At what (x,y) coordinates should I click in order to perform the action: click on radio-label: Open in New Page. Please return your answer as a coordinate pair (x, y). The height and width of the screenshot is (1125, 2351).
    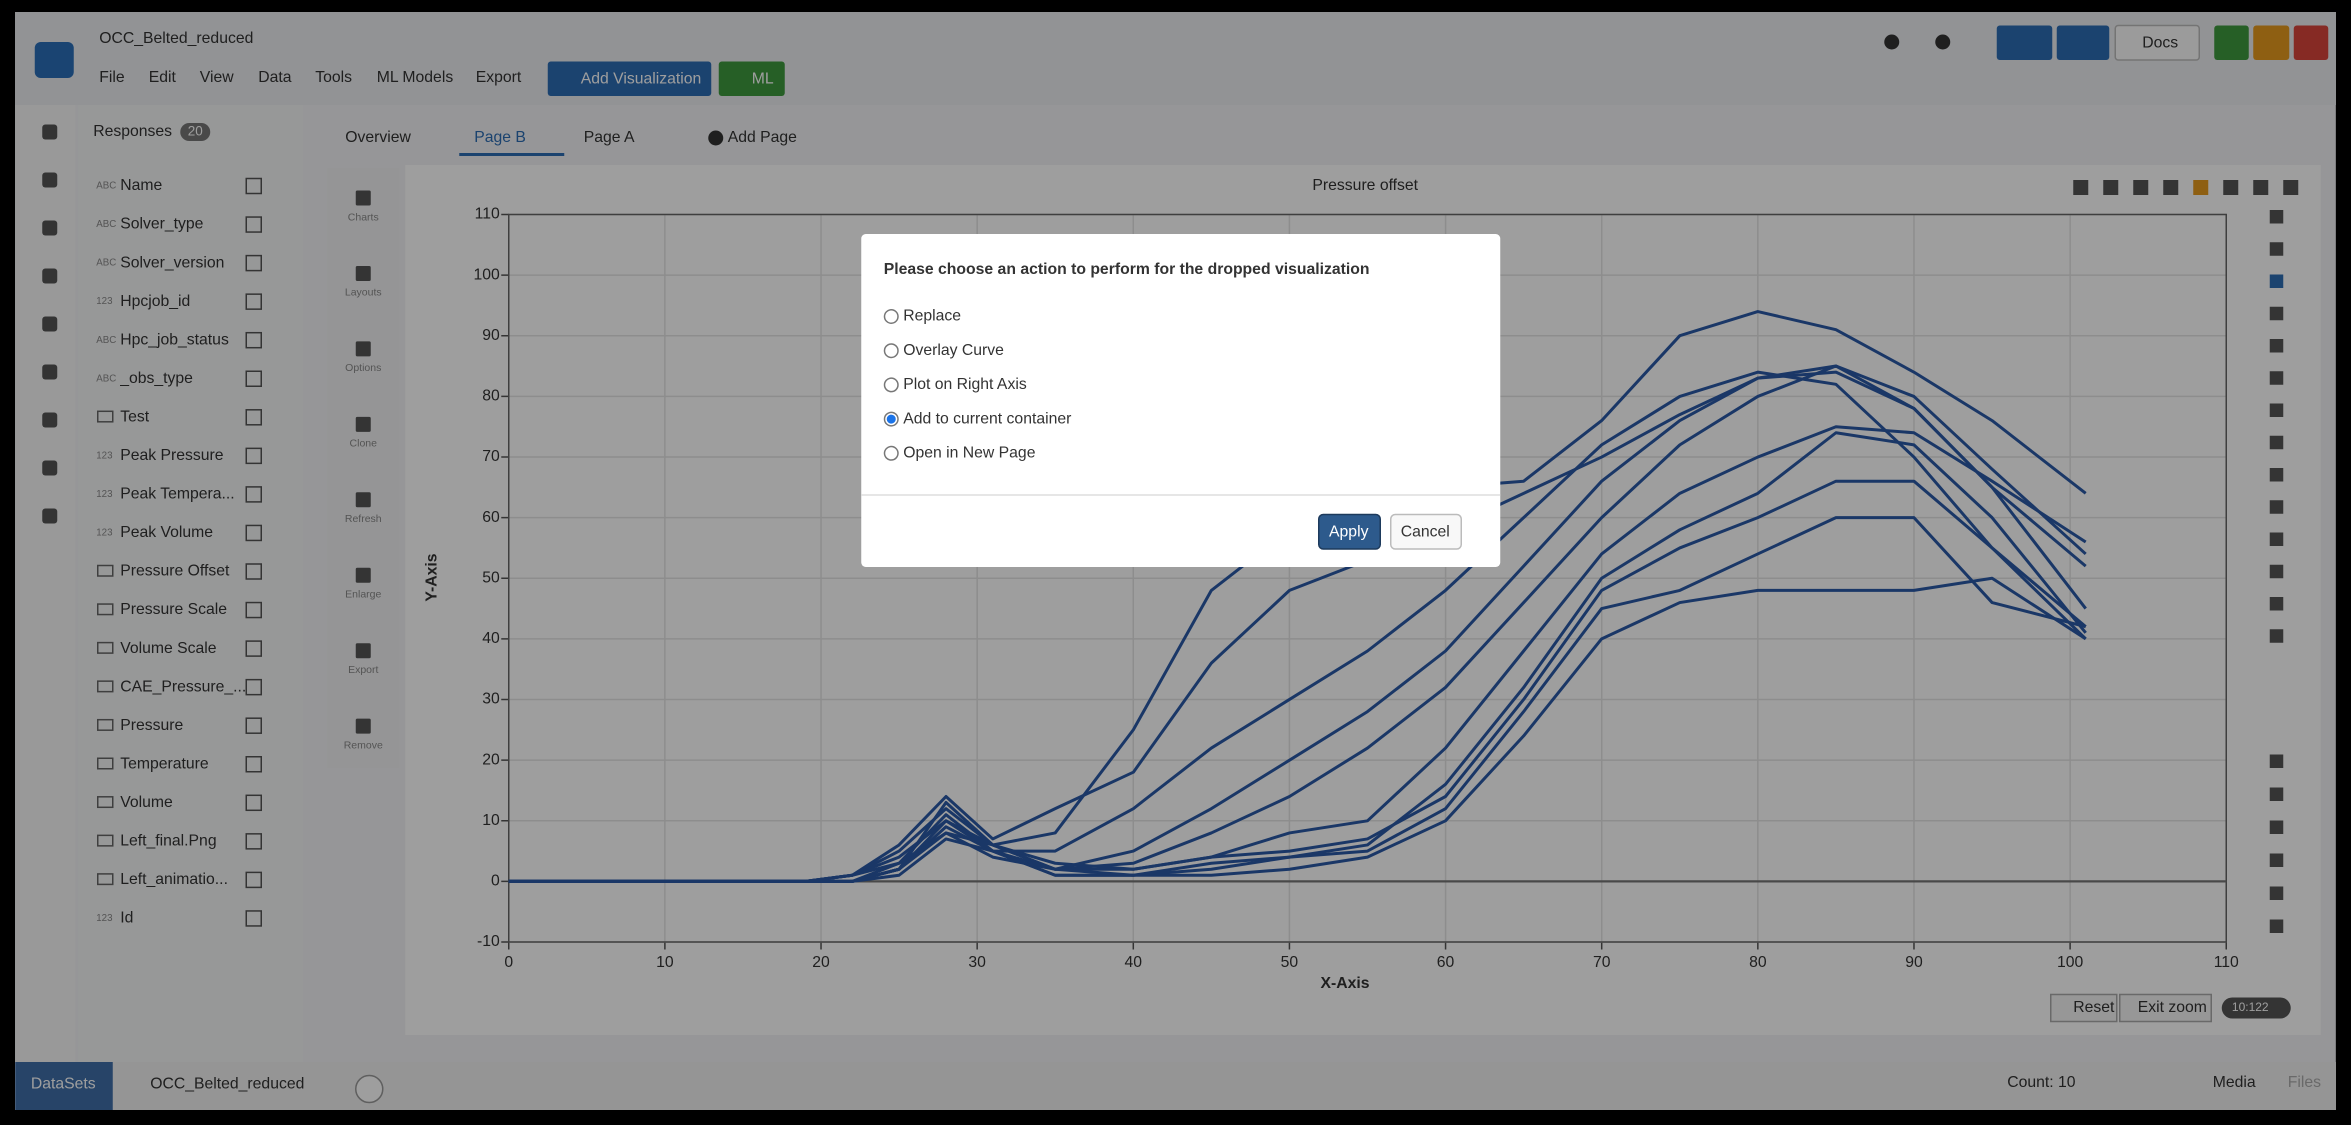
    Looking at the image, I should click on (969, 452).